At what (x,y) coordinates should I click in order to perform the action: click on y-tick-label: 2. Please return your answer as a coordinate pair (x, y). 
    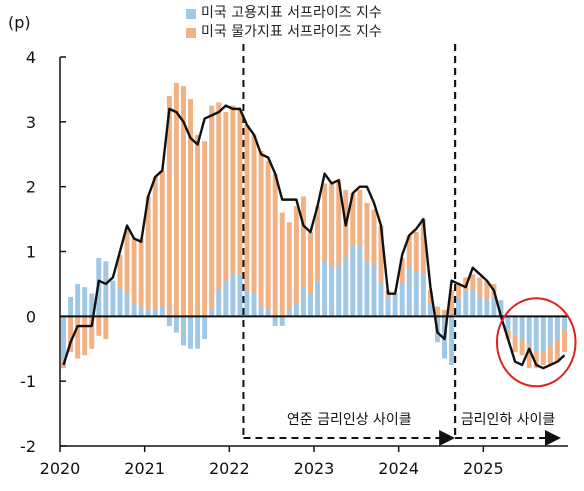
    Looking at the image, I should click on (31, 187).